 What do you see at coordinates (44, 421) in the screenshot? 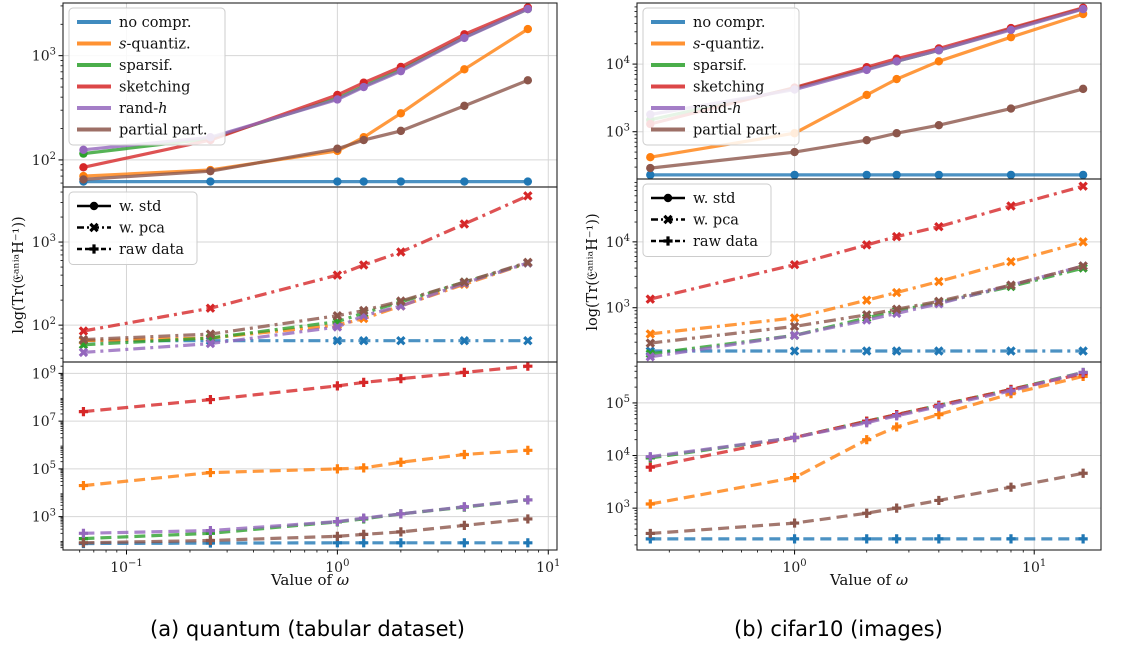
I see `y-tick-label: 107` at bounding box center [44, 421].